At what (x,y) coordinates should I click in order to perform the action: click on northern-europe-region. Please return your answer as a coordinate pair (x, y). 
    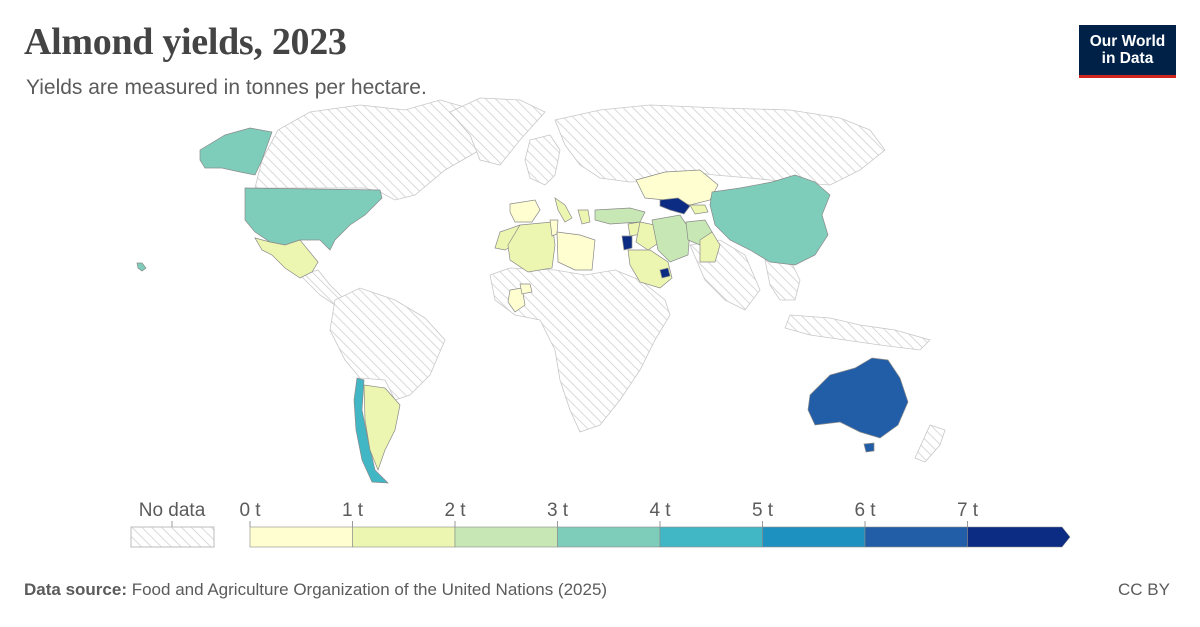
    Looking at the image, I should click on (542, 160).